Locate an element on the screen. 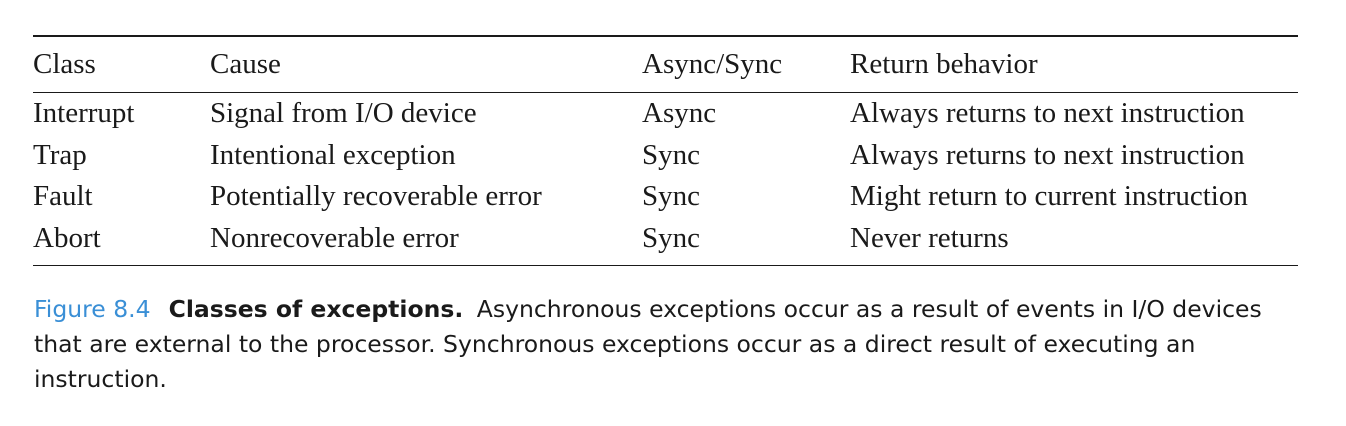  cell-class: Trap is located at coordinates (60, 154).